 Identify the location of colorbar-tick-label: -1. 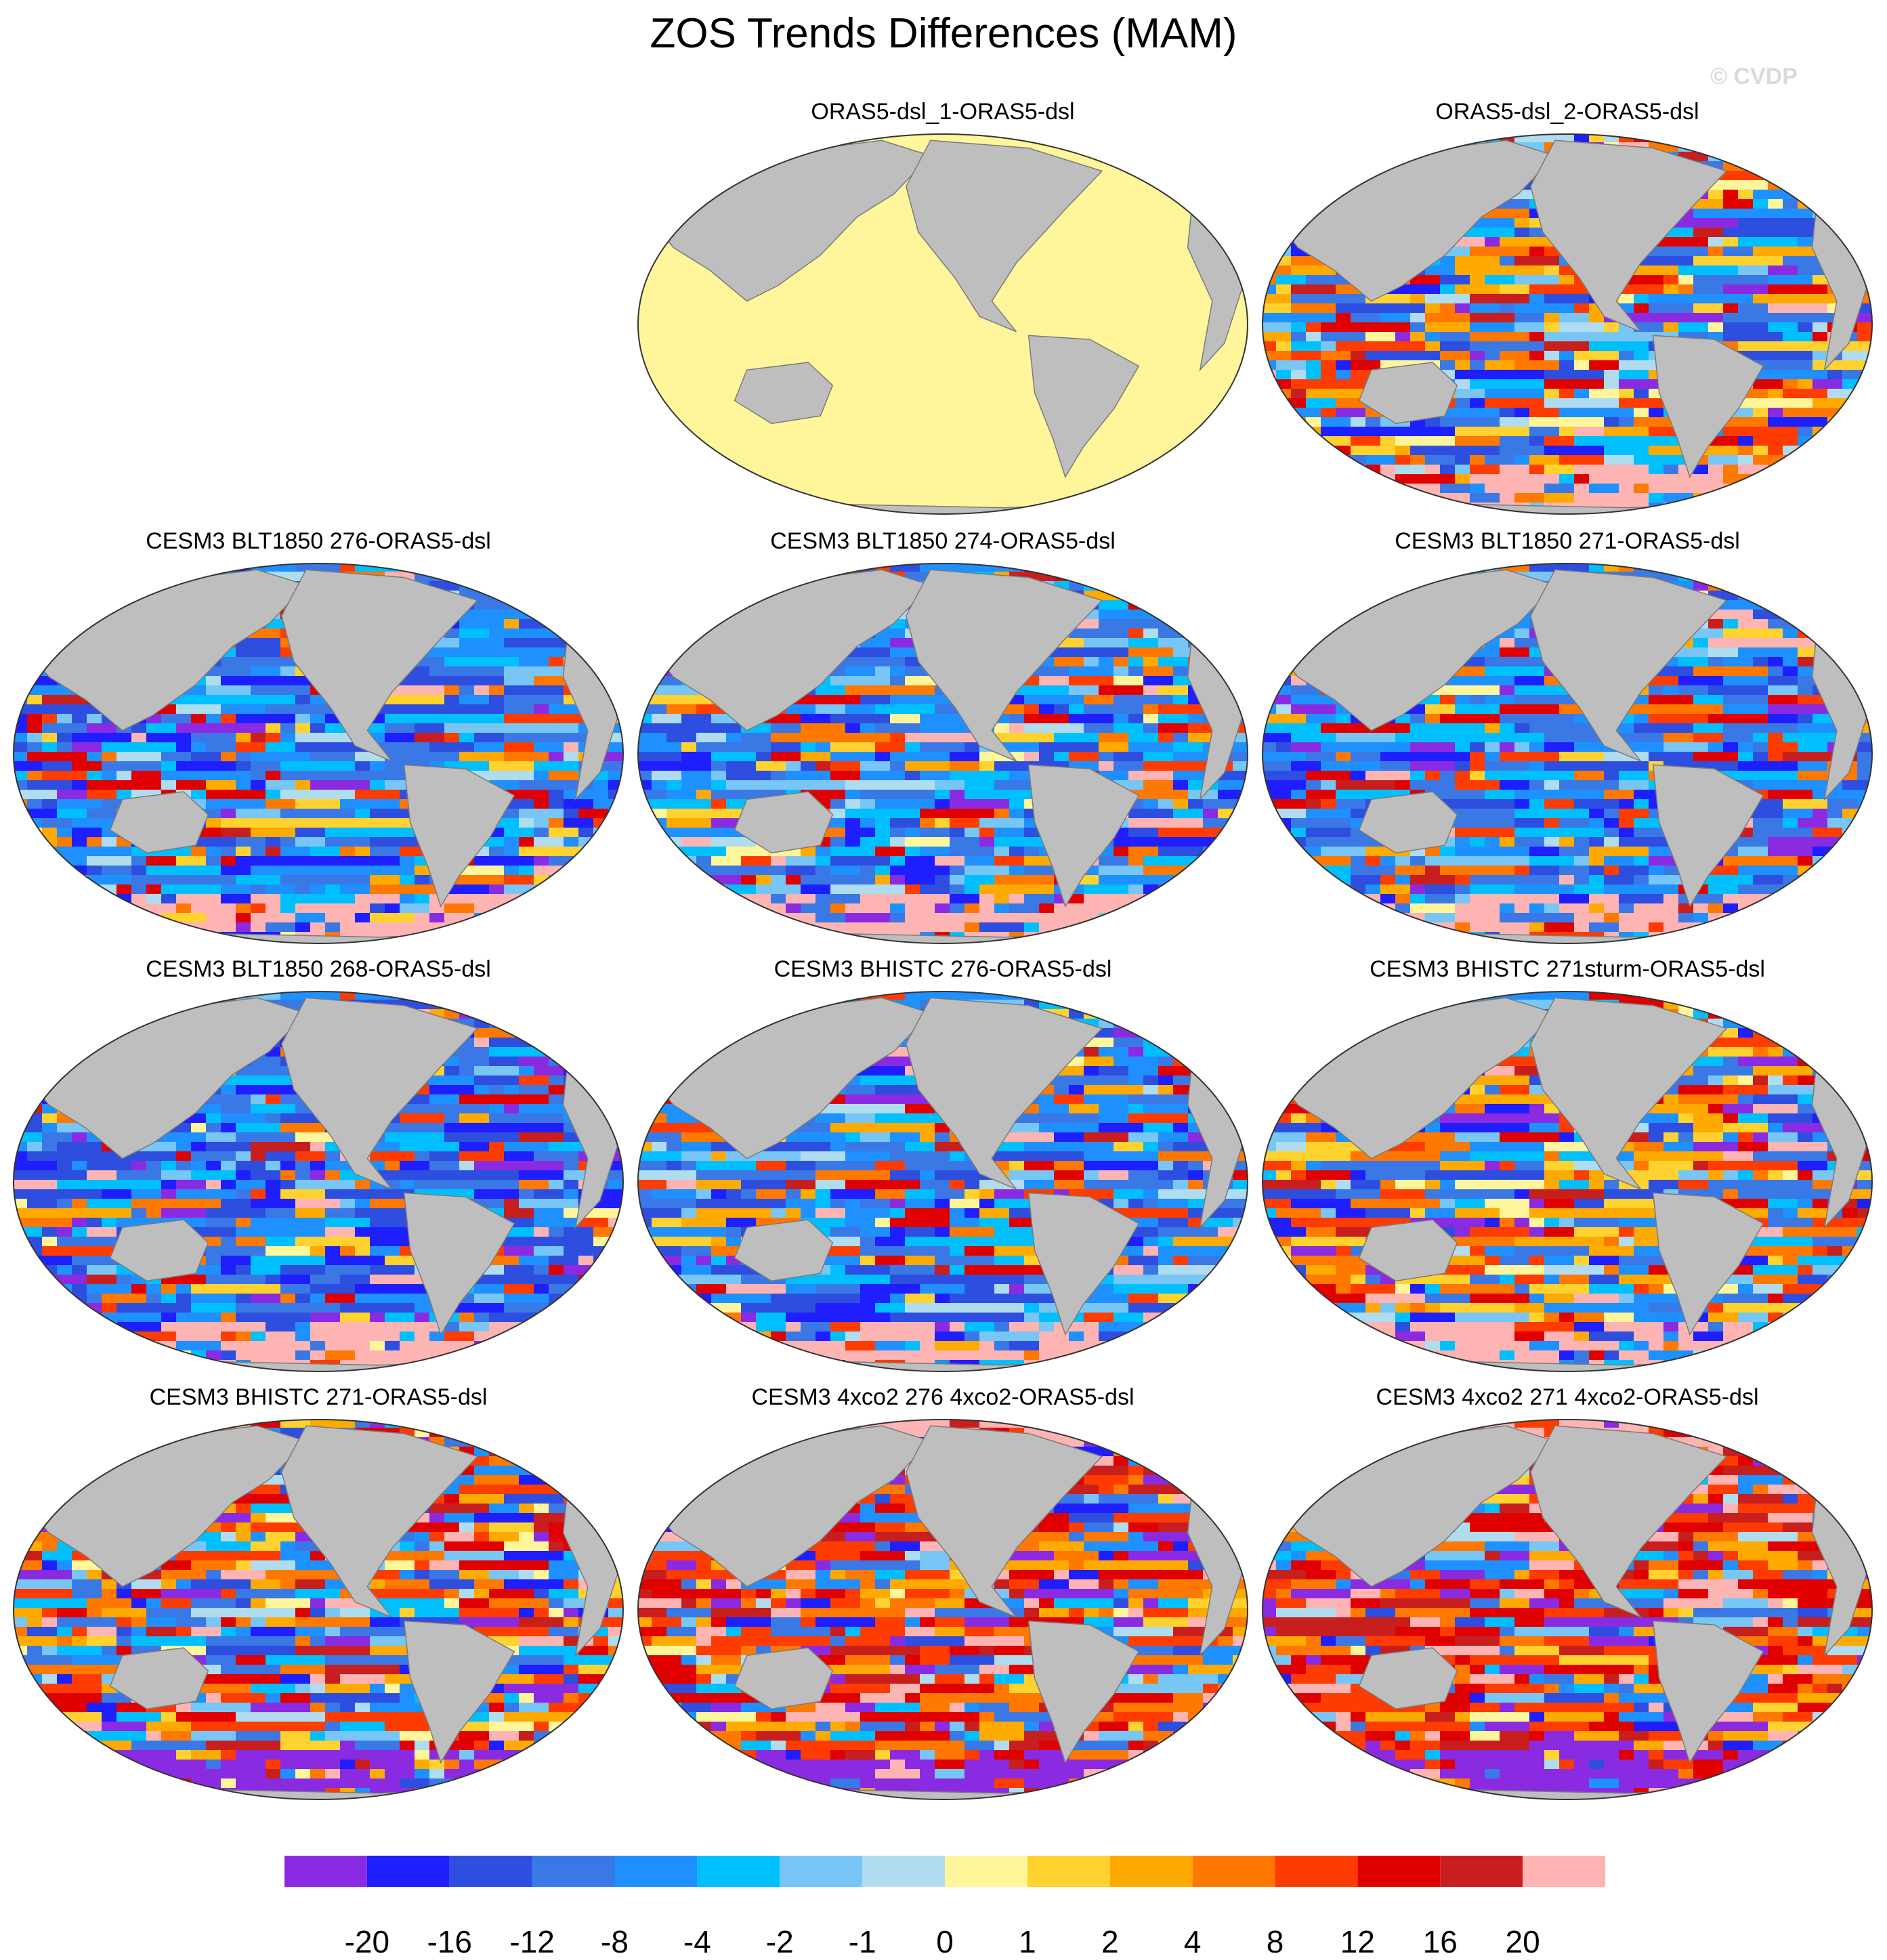
(863, 1941).